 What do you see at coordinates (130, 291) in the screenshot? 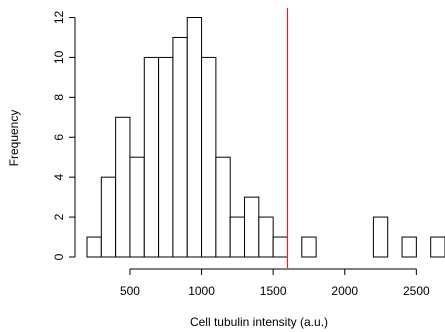
I see `x-tick-label: 500` at bounding box center [130, 291].